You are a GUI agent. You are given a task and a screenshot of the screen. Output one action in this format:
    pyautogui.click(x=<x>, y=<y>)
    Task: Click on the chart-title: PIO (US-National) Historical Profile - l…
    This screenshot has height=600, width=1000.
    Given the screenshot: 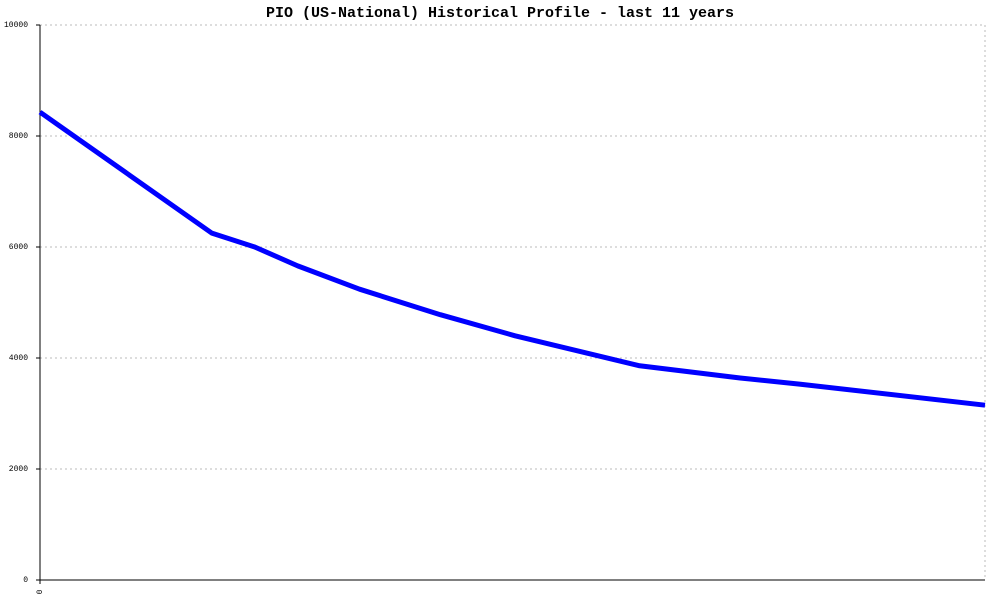 What is the action you would take?
    pyautogui.click(x=500, y=13)
    